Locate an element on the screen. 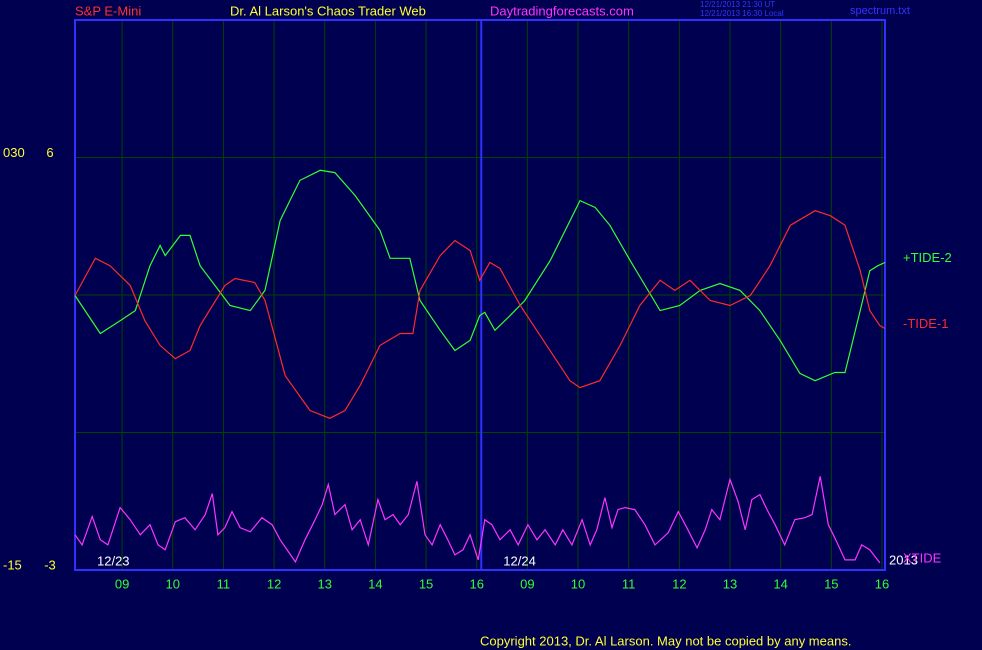  y-tick-label: -3 is located at coordinates (50, 564).